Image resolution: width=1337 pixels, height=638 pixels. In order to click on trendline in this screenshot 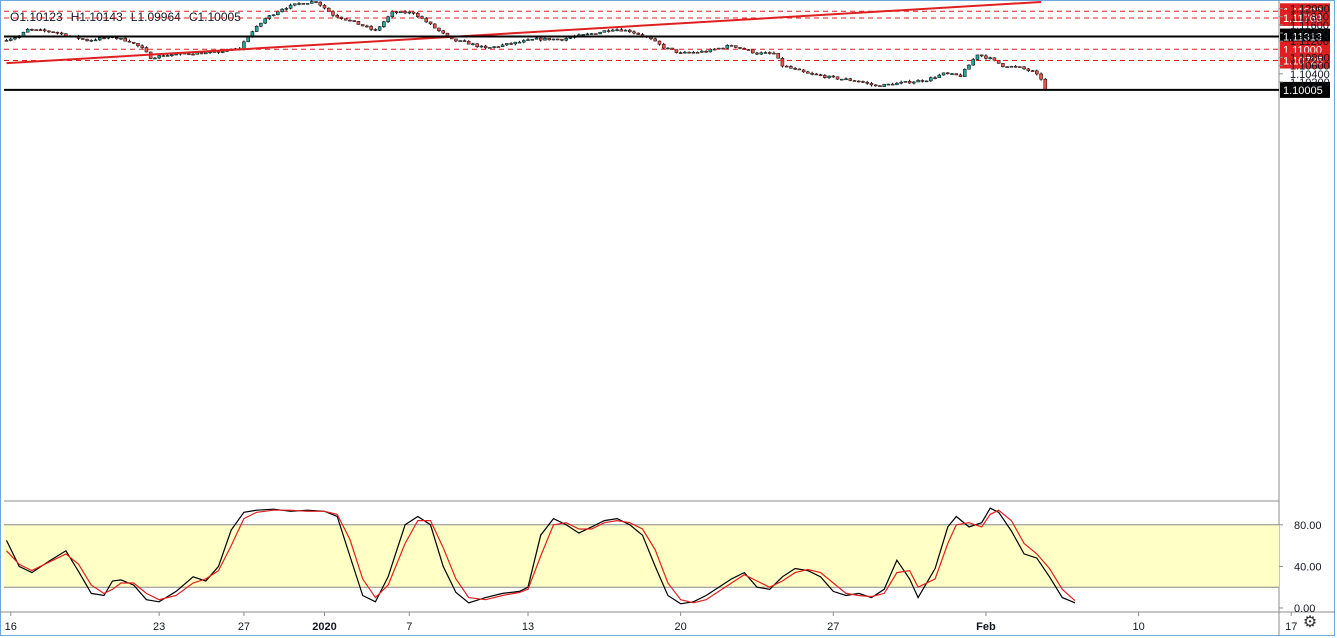, I will do `click(524, 33)`.